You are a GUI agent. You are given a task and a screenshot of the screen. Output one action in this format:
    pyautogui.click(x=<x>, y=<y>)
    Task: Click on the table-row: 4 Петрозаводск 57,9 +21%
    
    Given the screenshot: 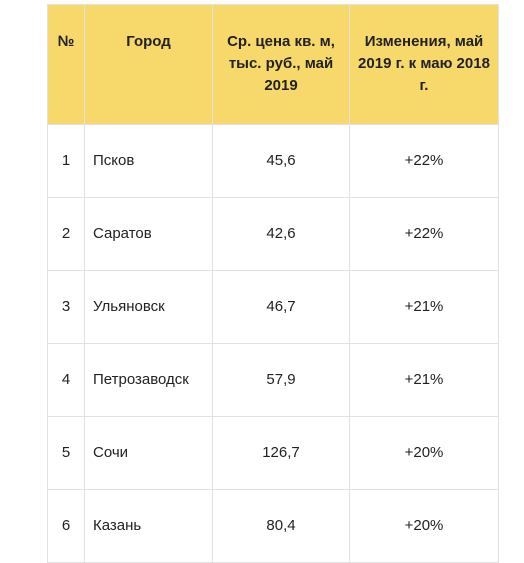 What is the action you would take?
    pyautogui.click(x=273, y=380)
    